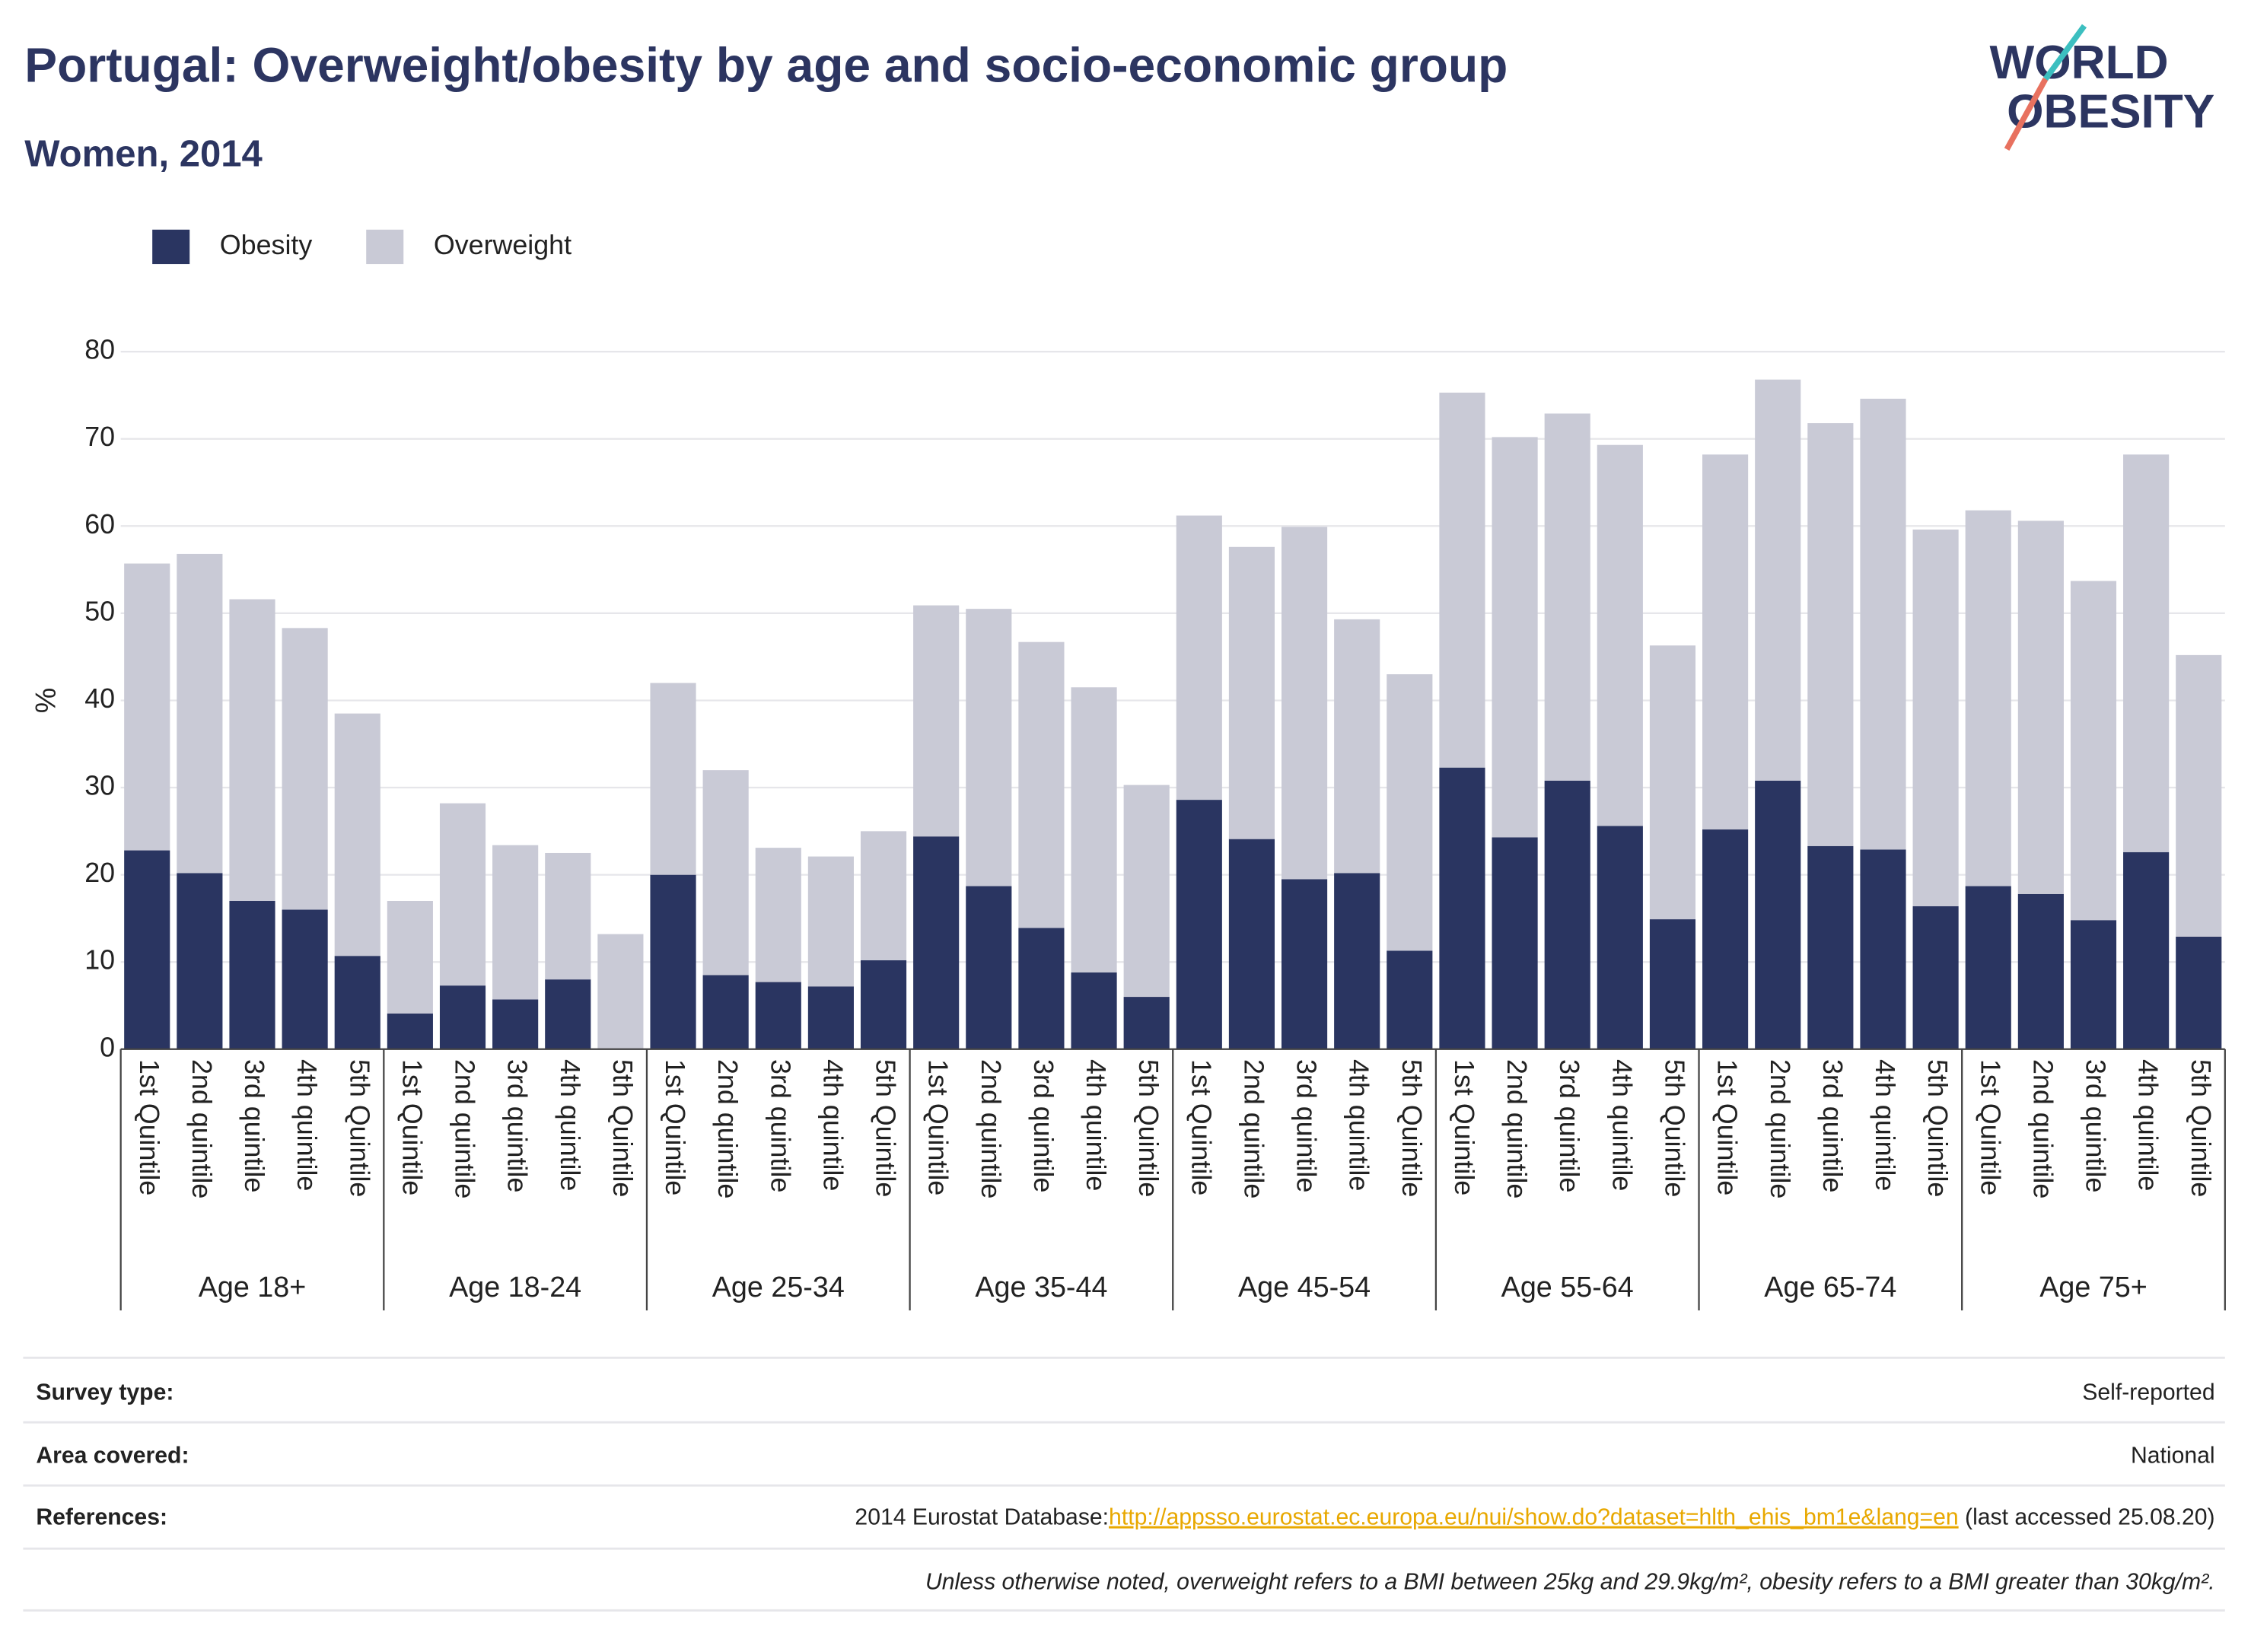 The image size is (2251, 1652). What do you see at coordinates (515, 1287) in the screenshot?
I see `group-label: Age 18-24` at bounding box center [515, 1287].